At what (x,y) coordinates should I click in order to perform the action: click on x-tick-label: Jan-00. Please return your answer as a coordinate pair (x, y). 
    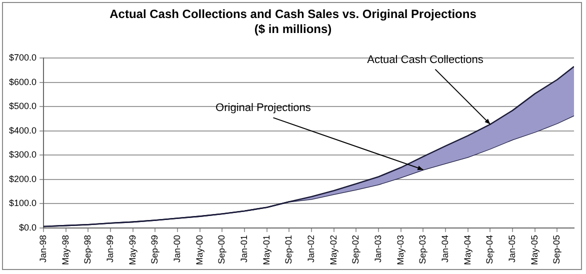
    Looking at the image, I should click on (177, 248).